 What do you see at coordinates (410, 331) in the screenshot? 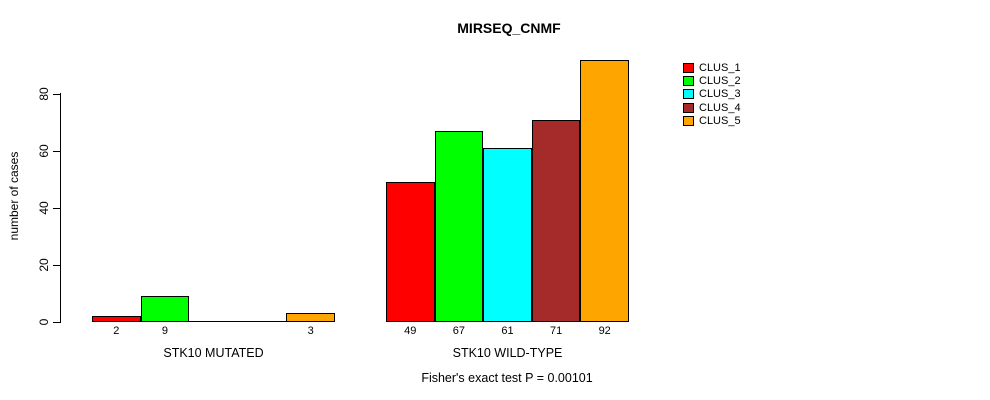
I see `bar-value-label: 49` at bounding box center [410, 331].